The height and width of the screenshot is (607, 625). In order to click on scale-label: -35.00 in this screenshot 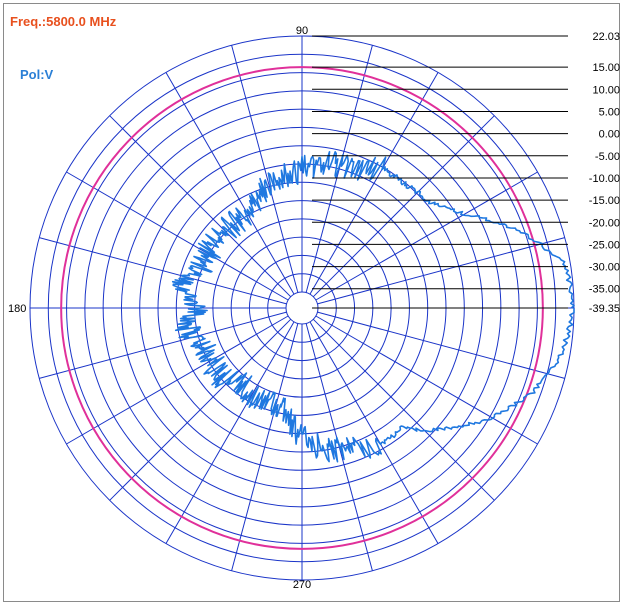, I will do `click(604, 290)`.